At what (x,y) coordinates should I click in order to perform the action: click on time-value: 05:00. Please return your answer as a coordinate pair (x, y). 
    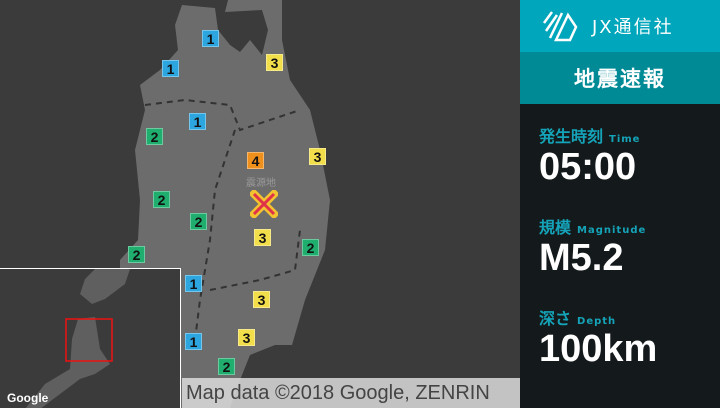
    Looking at the image, I should click on (588, 167).